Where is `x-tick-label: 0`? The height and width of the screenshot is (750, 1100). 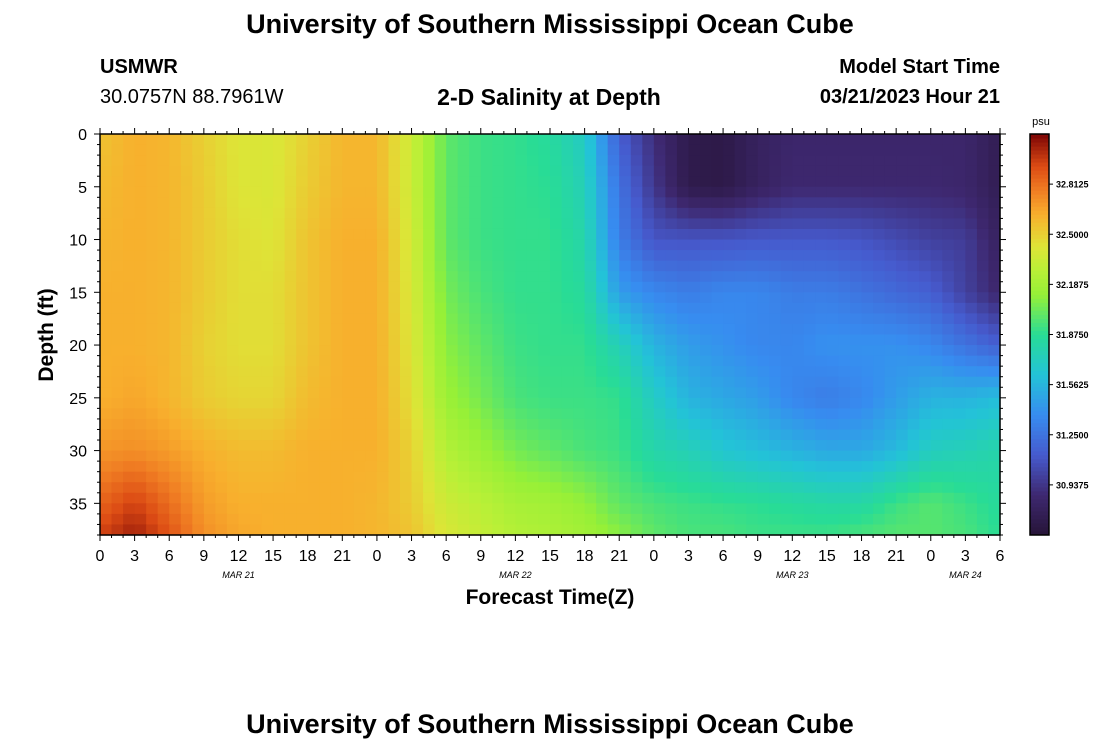
x-tick-label: 0 is located at coordinates (930, 556).